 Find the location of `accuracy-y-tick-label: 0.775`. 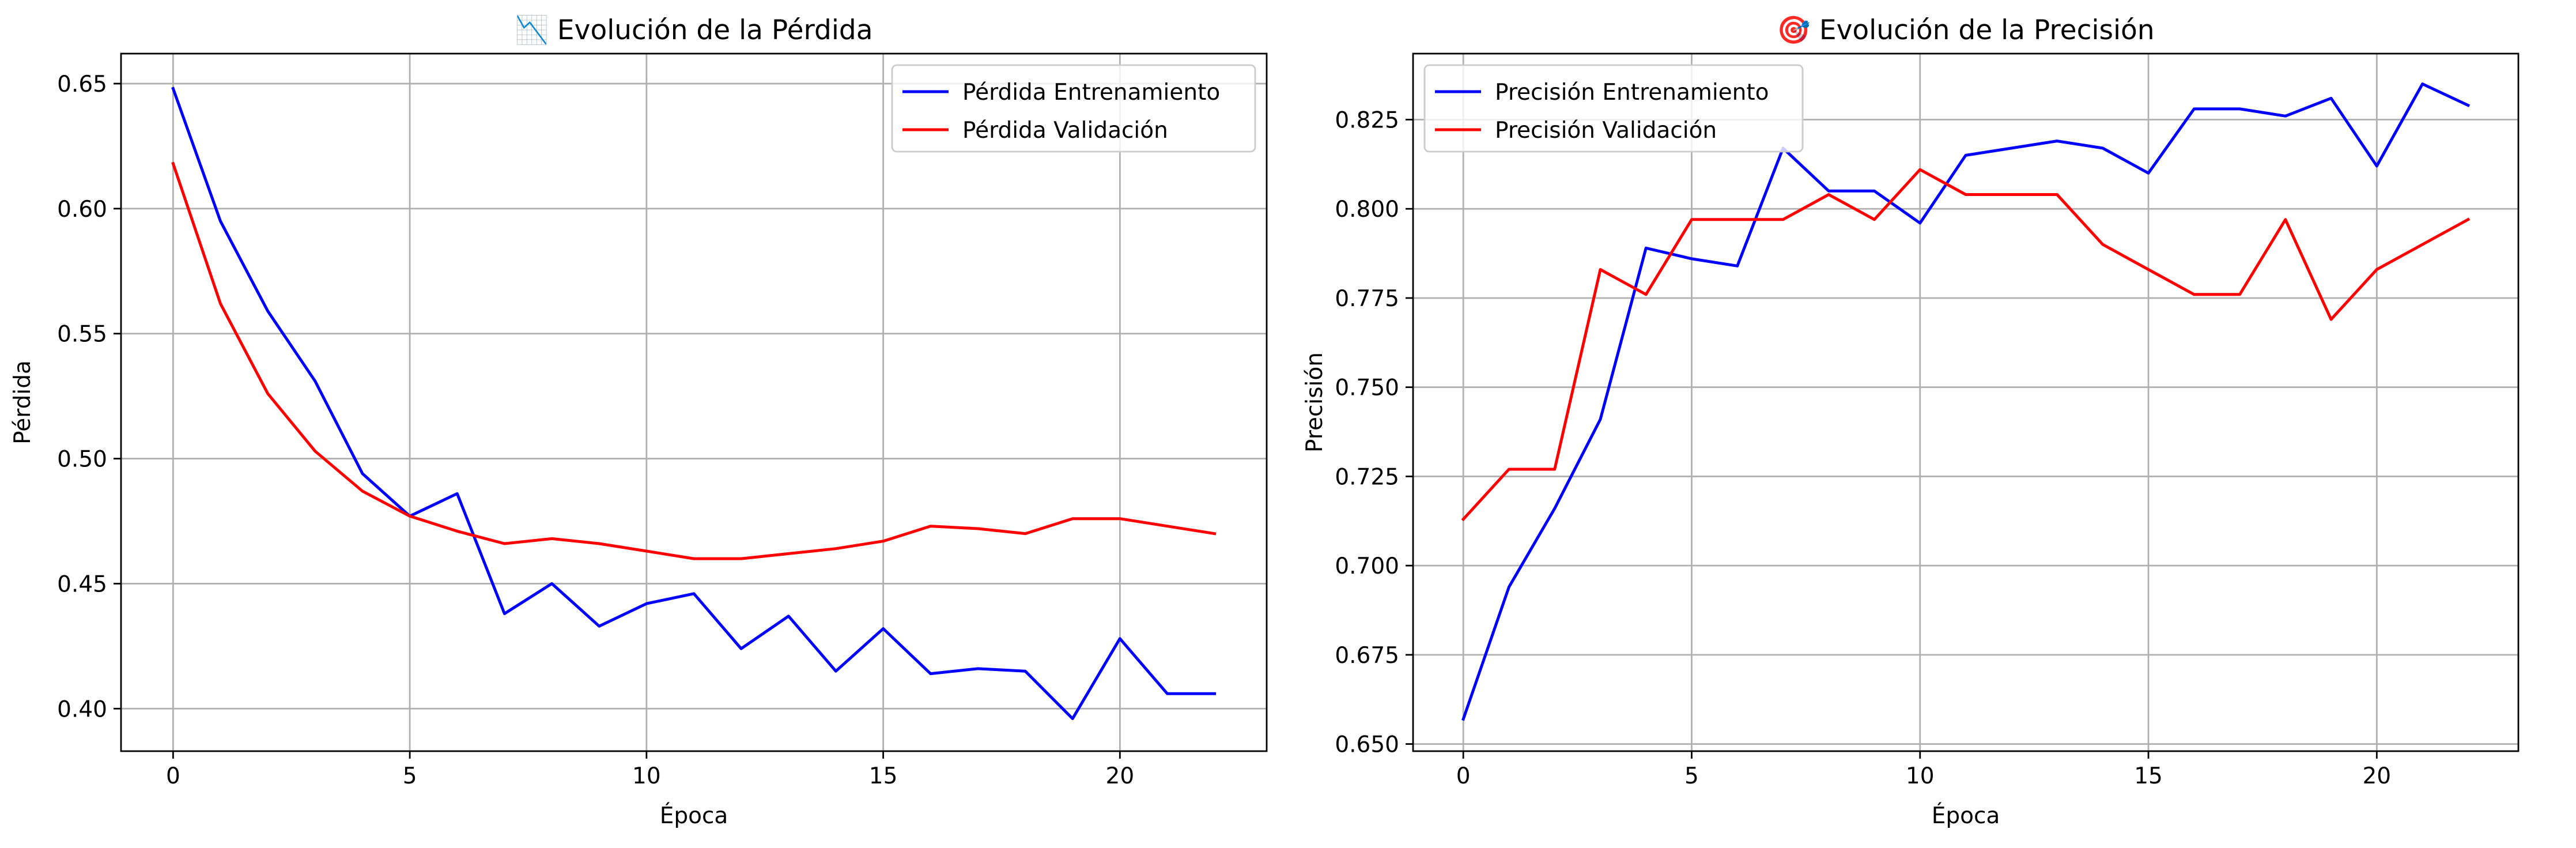

accuracy-y-tick-label: 0.775 is located at coordinates (1367, 299).